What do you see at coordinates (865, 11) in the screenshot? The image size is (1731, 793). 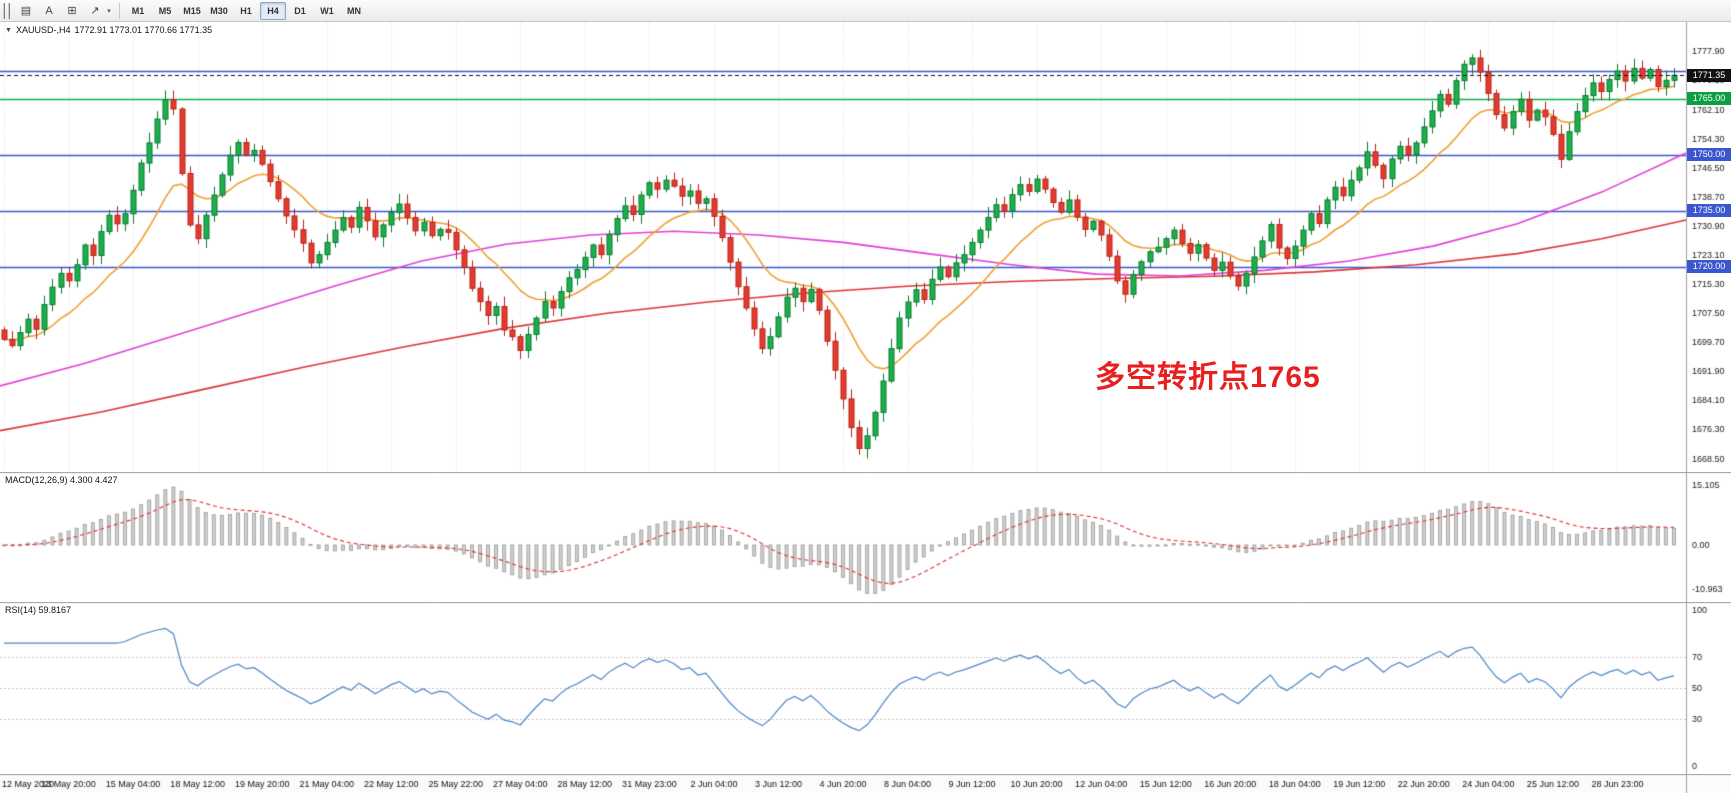 I see `toolbar: ▤ A ⊞ ↗ ▾ M1 M5 M15 M30 H1 H4 D1 W1 MN` at bounding box center [865, 11].